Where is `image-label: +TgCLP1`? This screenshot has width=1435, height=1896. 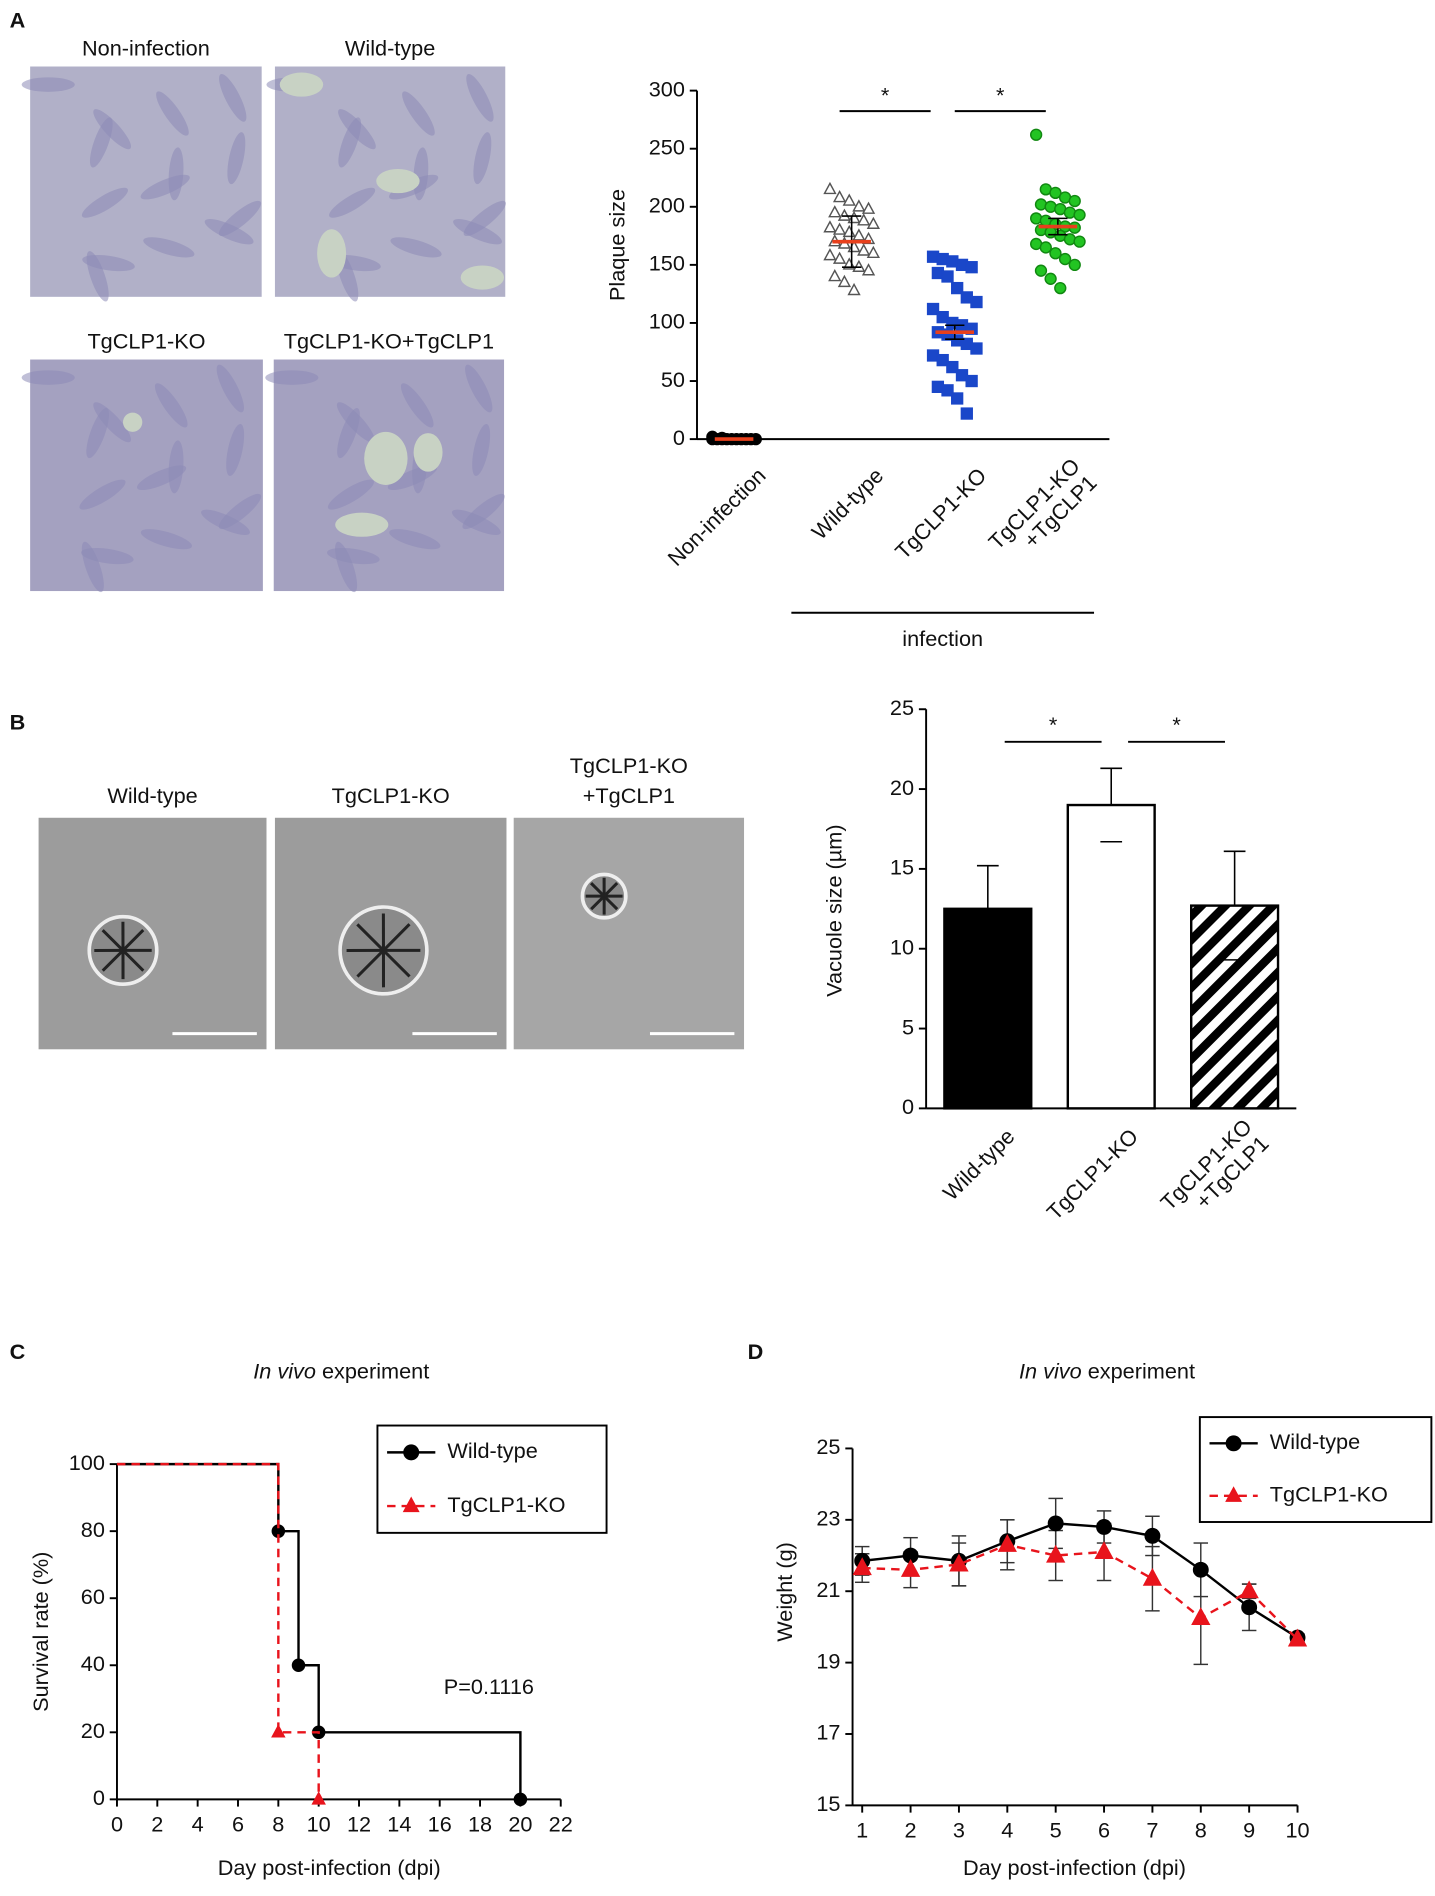
image-label: +TgCLP1 is located at coordinates (629, 795).